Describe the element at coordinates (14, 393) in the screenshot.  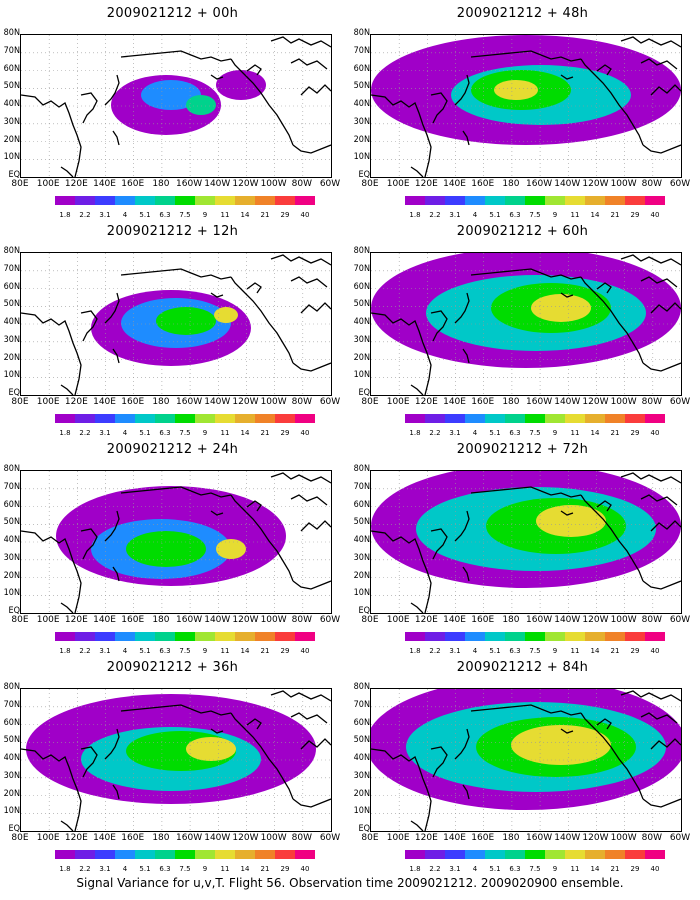
I see `latitude-label: EQ` at that location.